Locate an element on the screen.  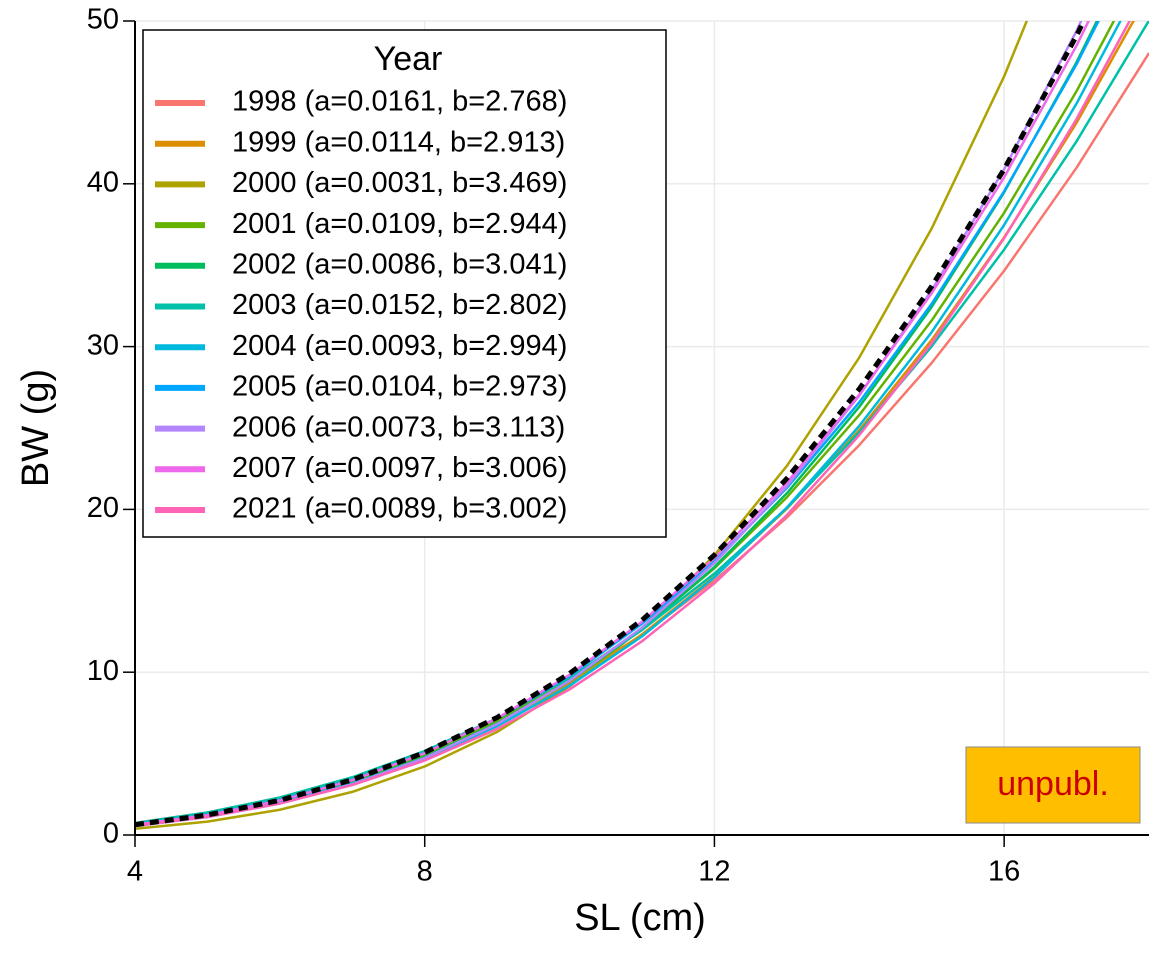
y-tick-label: 20 is located at coordinates (103, 508).